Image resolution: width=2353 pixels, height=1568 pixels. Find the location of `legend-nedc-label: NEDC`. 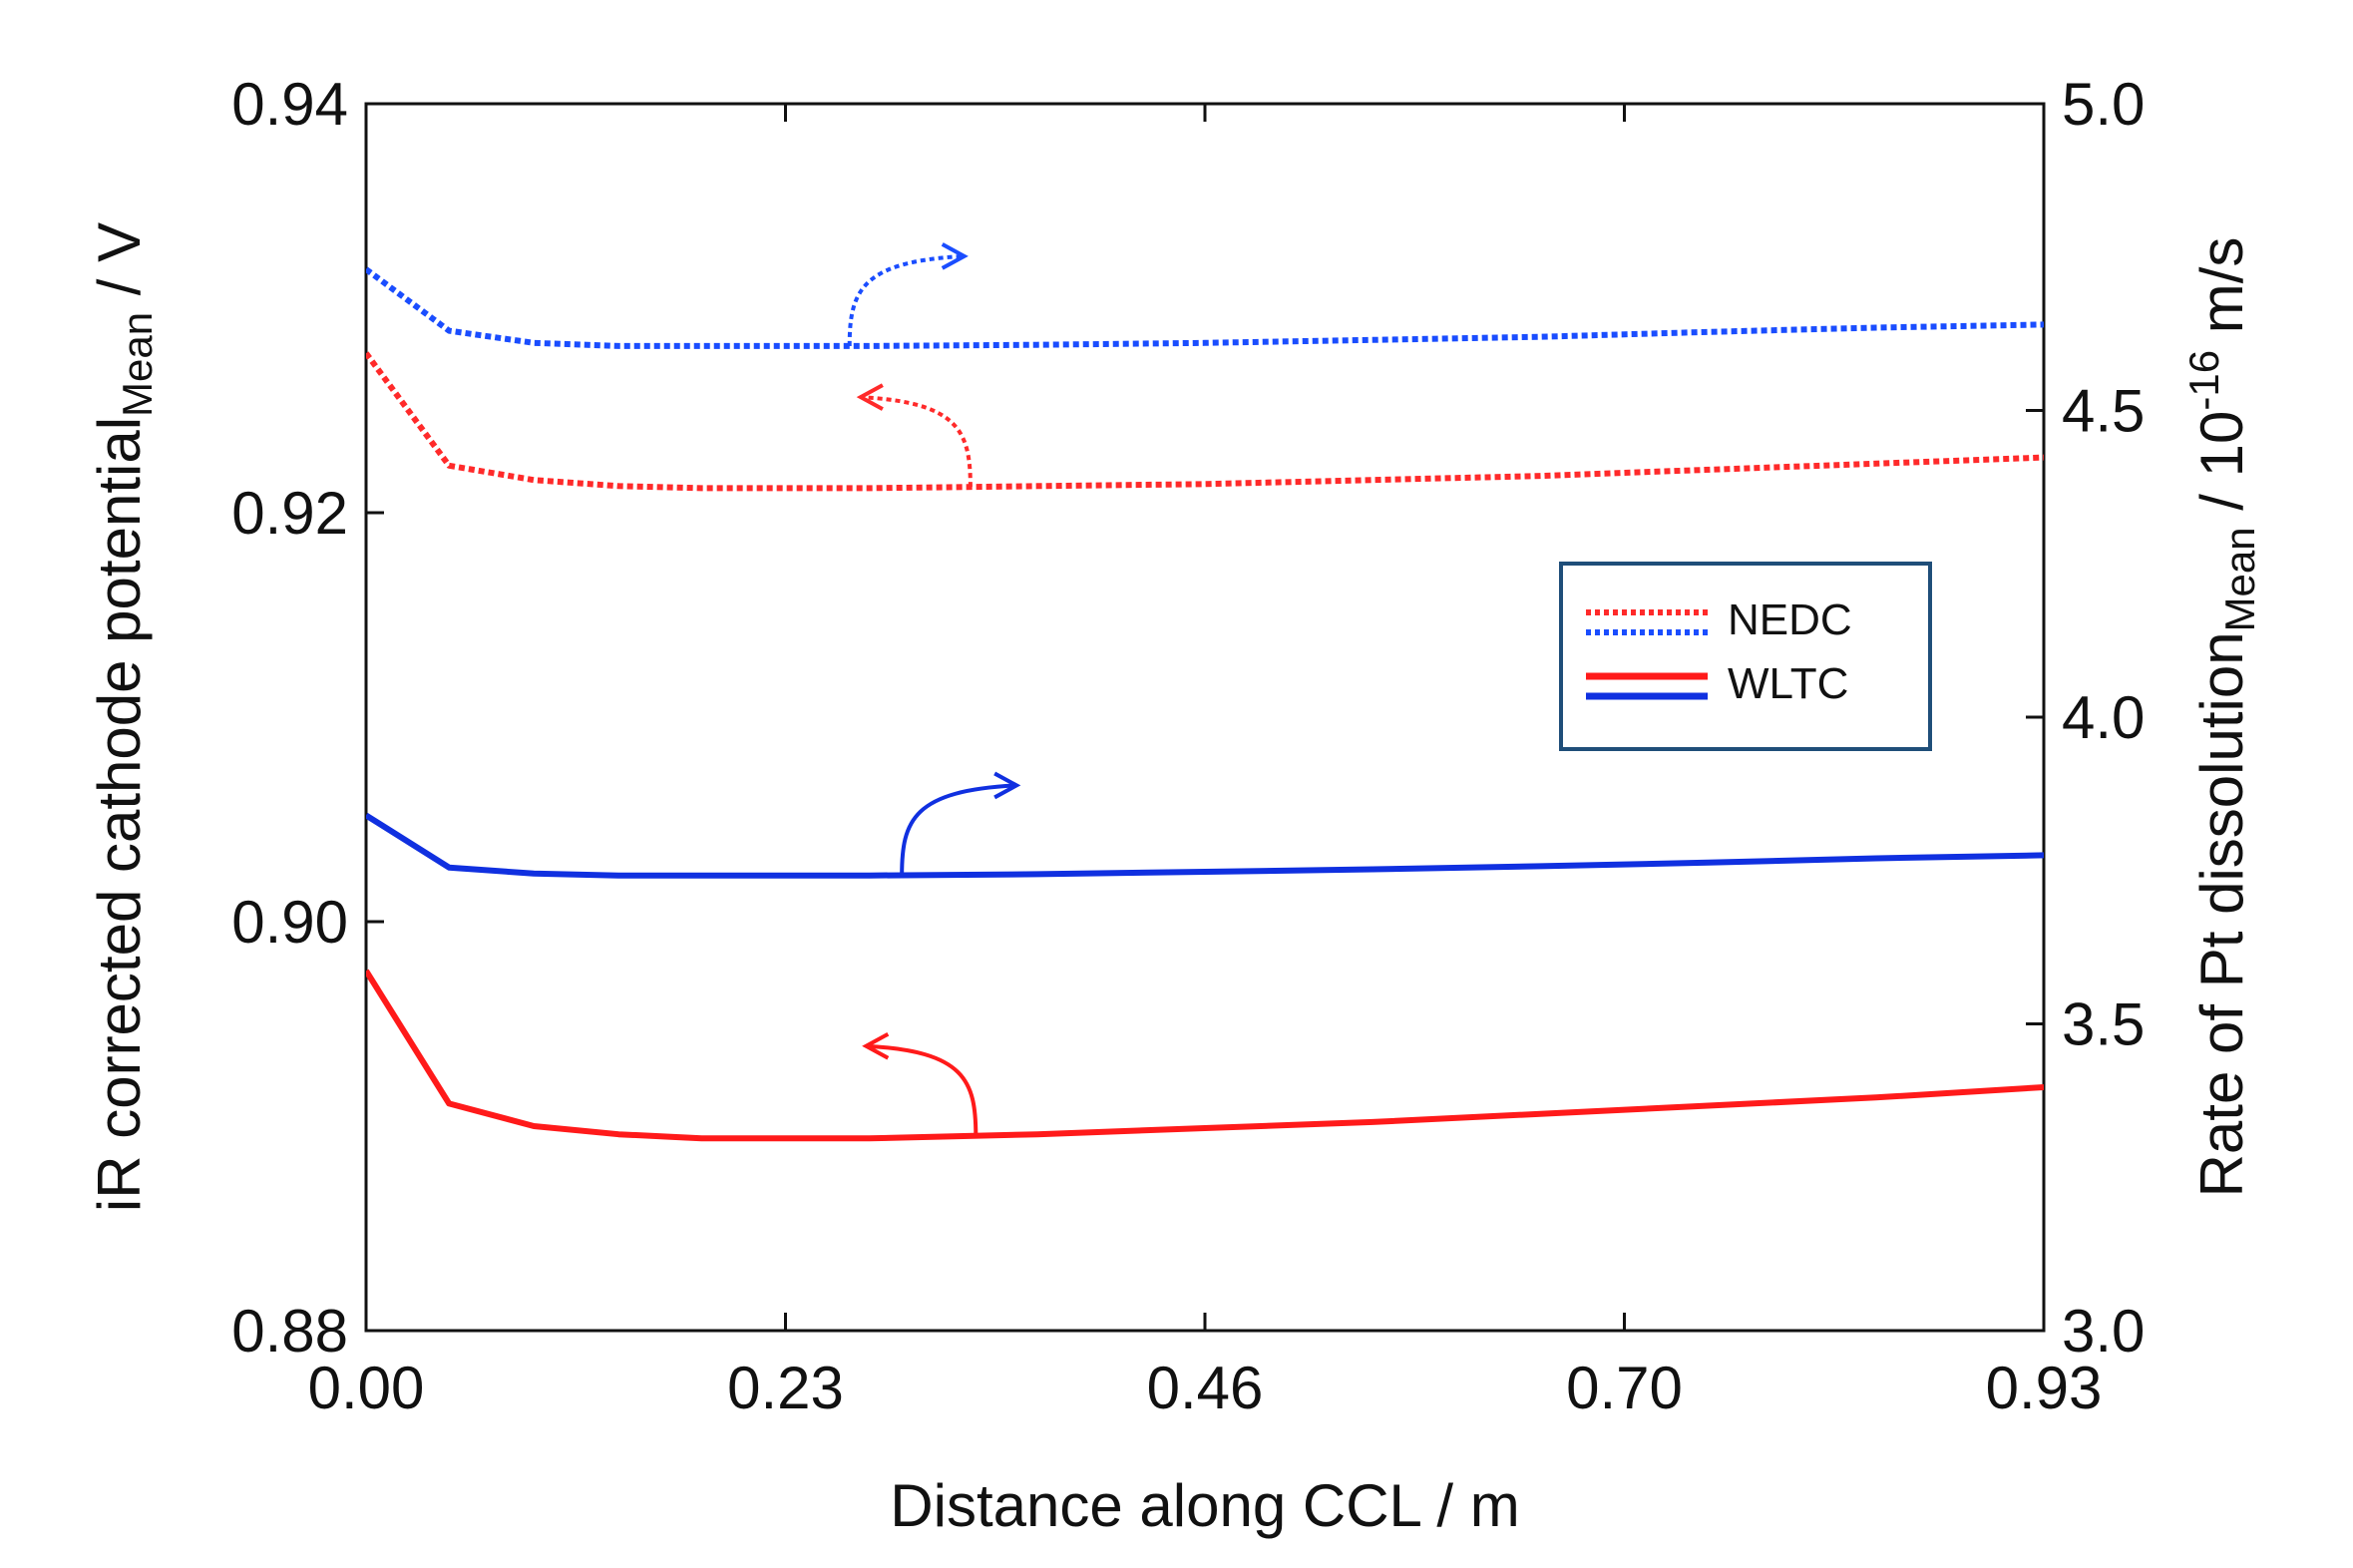

legend-nedc-label: NEDC is located at coordinates (1790, 620).